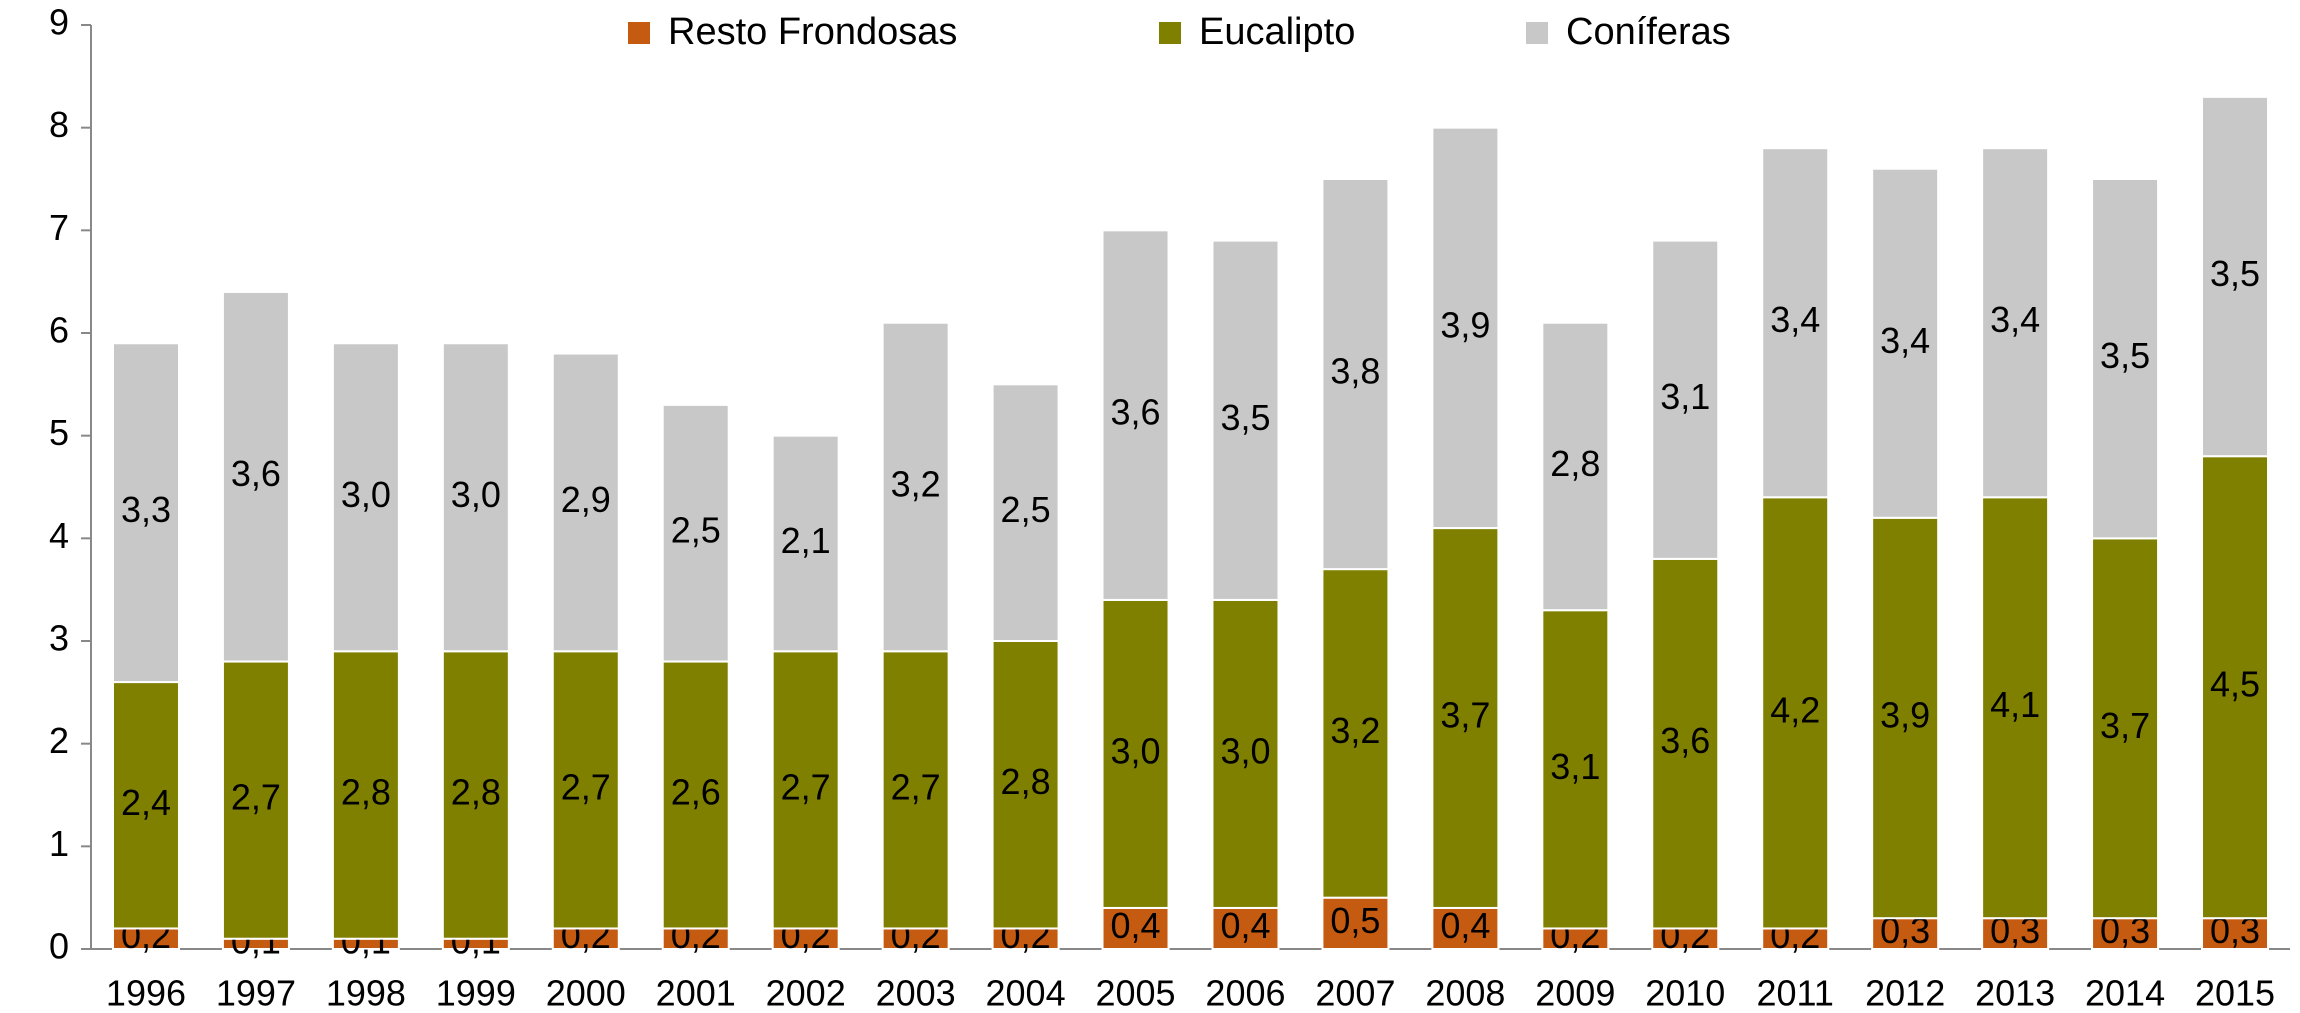 The image size is (2300, 1013). Describe the element at coordinates (2015, 704) in the screenshot. I see `data-label: 4,1` at that location.